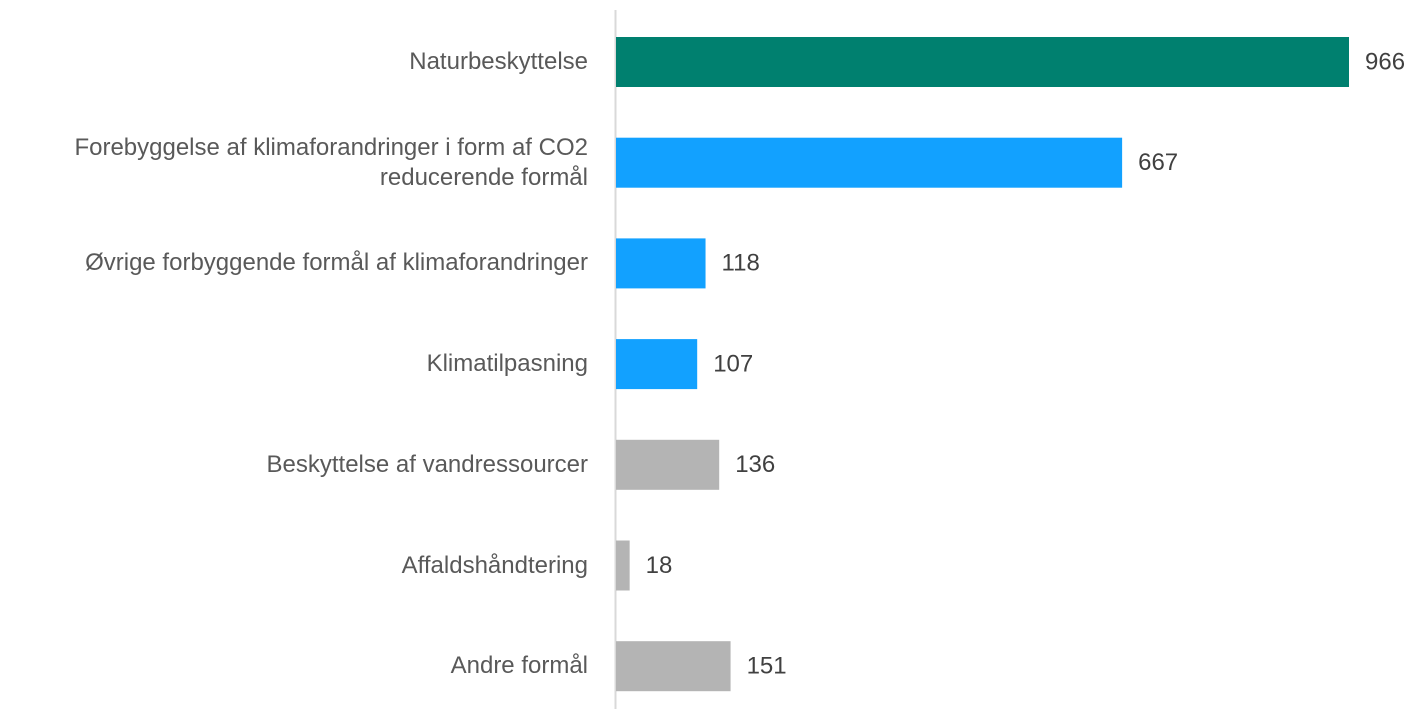 The height and width of the screenshot is (709, 1416). Describe the element at coordinates (507, 364) in the screenshot. I see `category-label: Klimatilpasning` at that location.